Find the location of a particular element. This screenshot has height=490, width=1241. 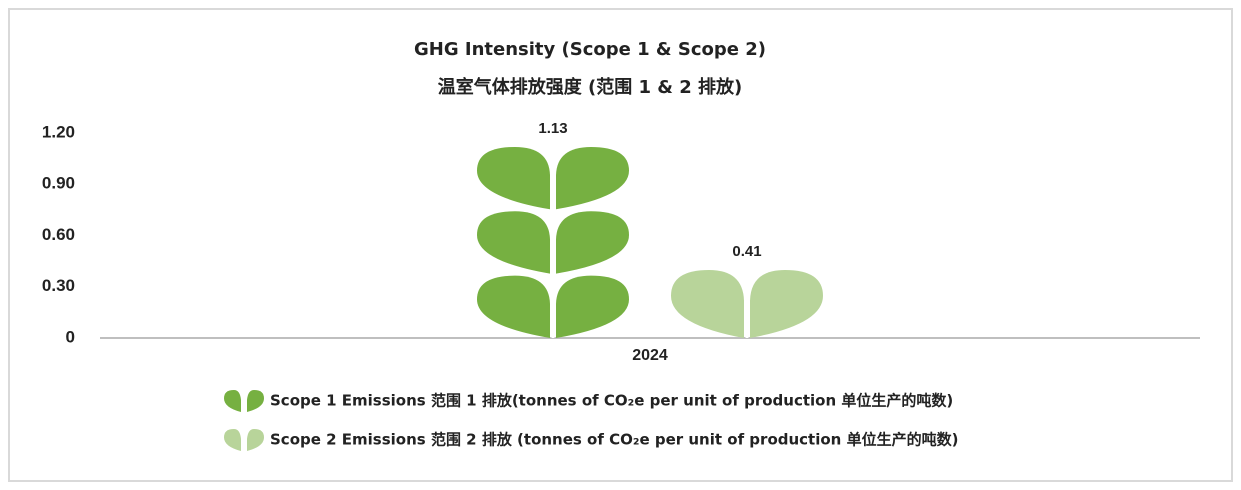

y-tick-label: 0.90 is located at coordinates (58, 183).